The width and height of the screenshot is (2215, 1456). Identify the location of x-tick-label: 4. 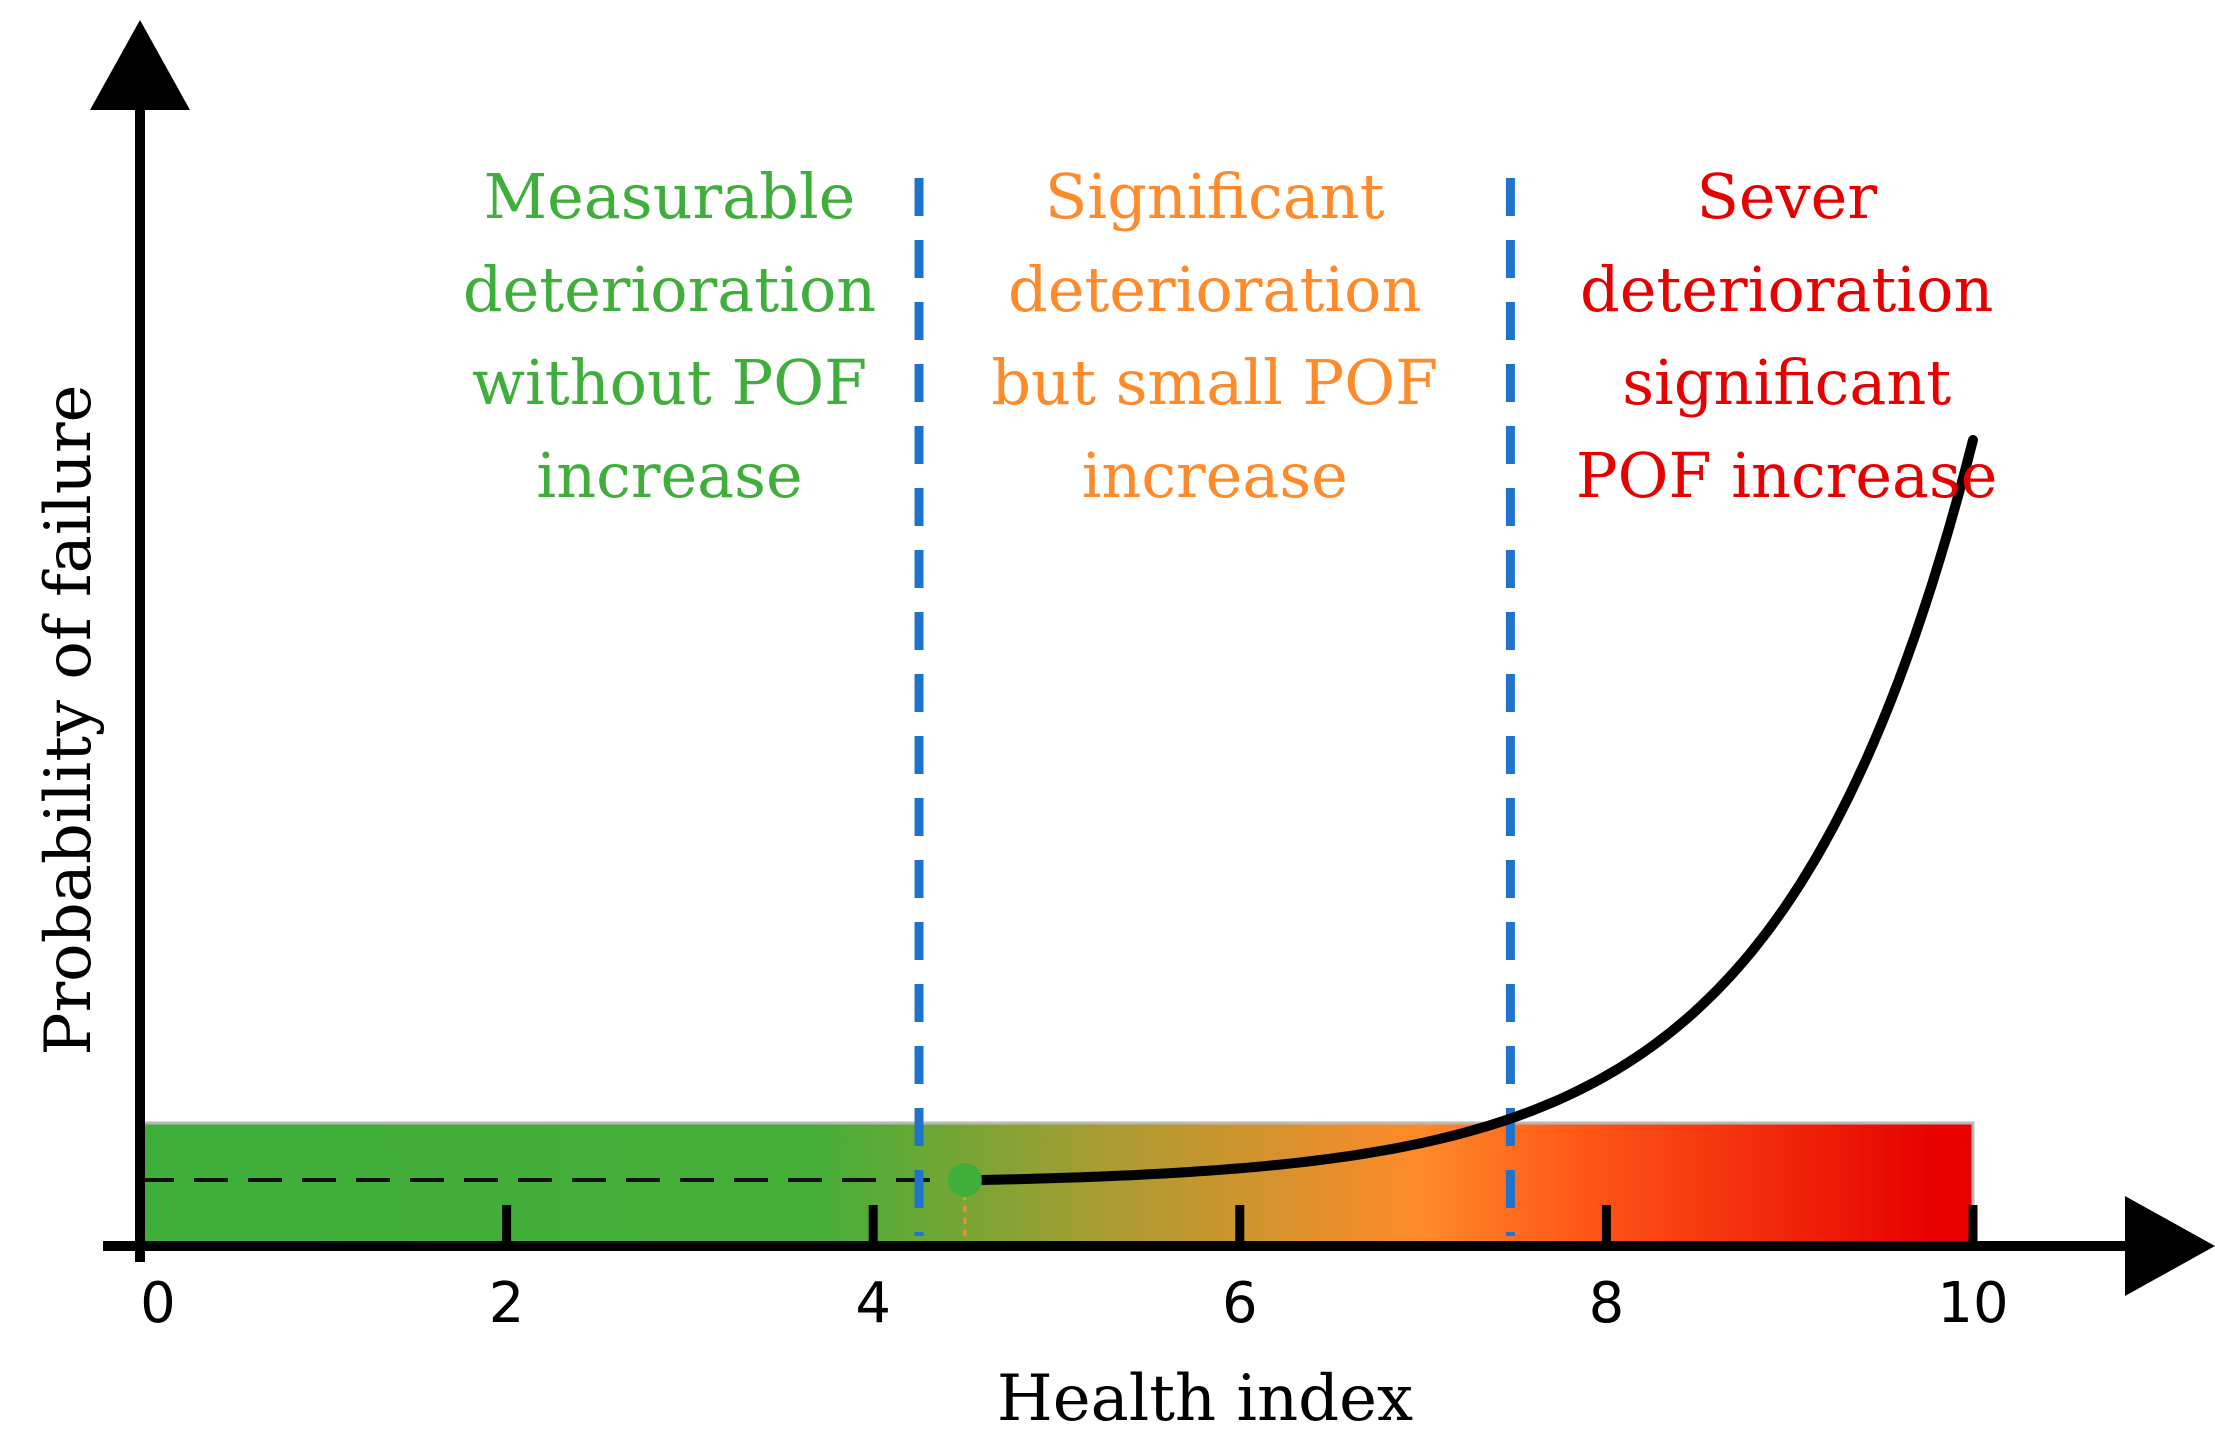
(873, 1303).